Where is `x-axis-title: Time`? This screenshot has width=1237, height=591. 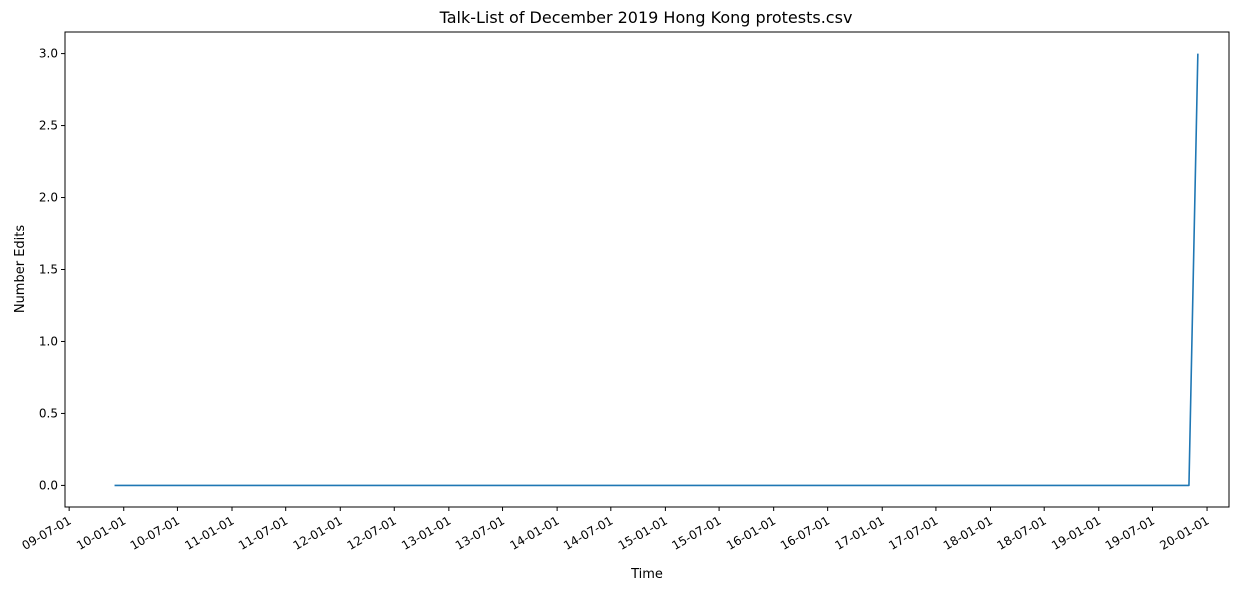 x-axis-title: Time is located at coordinates (646, 574).